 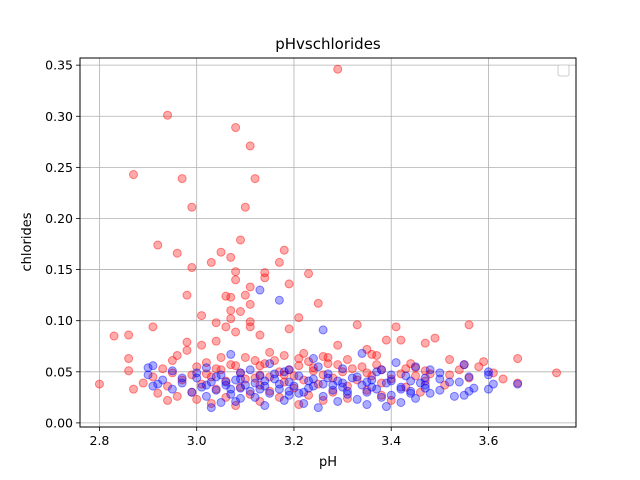 I want to click on y-axis-ticks: 0.00 0.05 0.10 0.15 0.20 0.25 0.30 0.35, so click(x=62, y=244).